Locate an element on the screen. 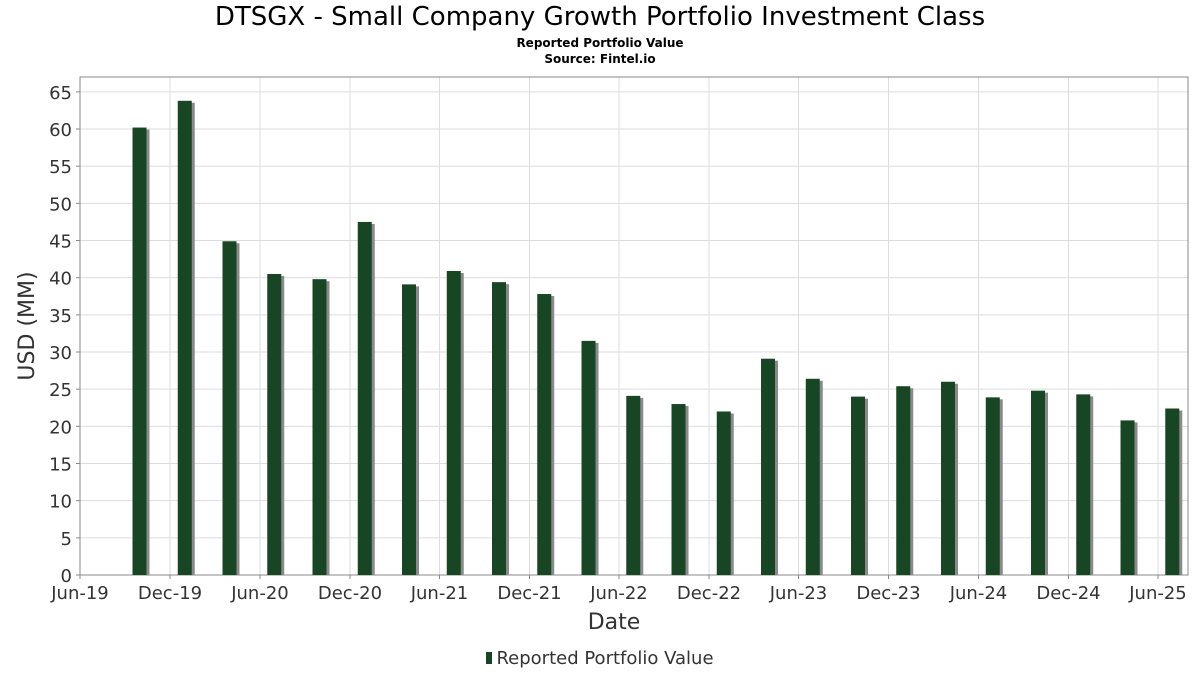  y-axis-title: USD (MM) is located at coordinates (27, 325).